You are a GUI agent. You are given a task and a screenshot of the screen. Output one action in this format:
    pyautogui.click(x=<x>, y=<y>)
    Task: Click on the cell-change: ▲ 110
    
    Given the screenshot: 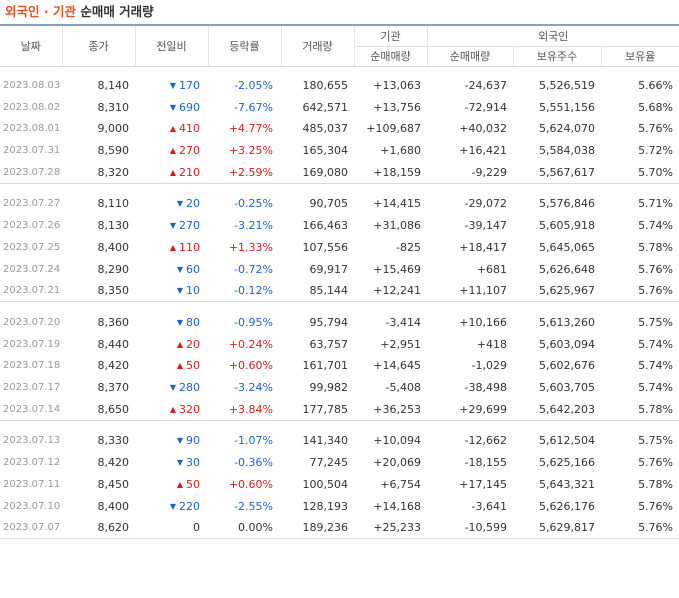 What is the action you would take?
    pyautogui.click(x=171, y=248)
    